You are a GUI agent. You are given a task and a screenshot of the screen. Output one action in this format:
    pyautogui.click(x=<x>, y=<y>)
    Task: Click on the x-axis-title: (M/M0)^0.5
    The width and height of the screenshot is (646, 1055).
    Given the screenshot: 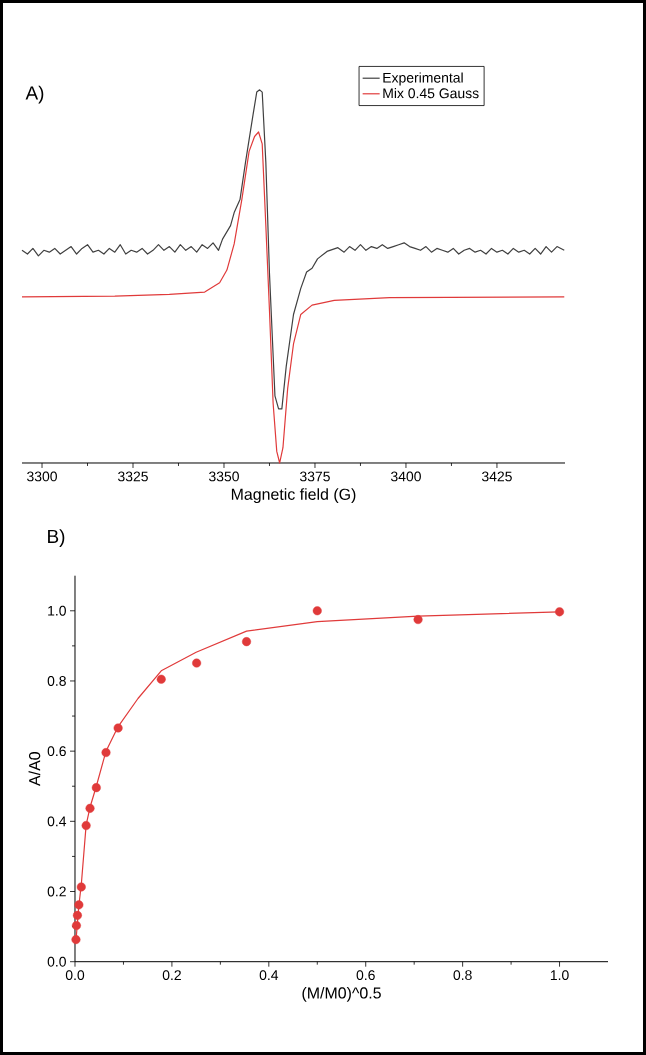 What is the action you would take?
    pyautogui.click(x=341, y=994)
    